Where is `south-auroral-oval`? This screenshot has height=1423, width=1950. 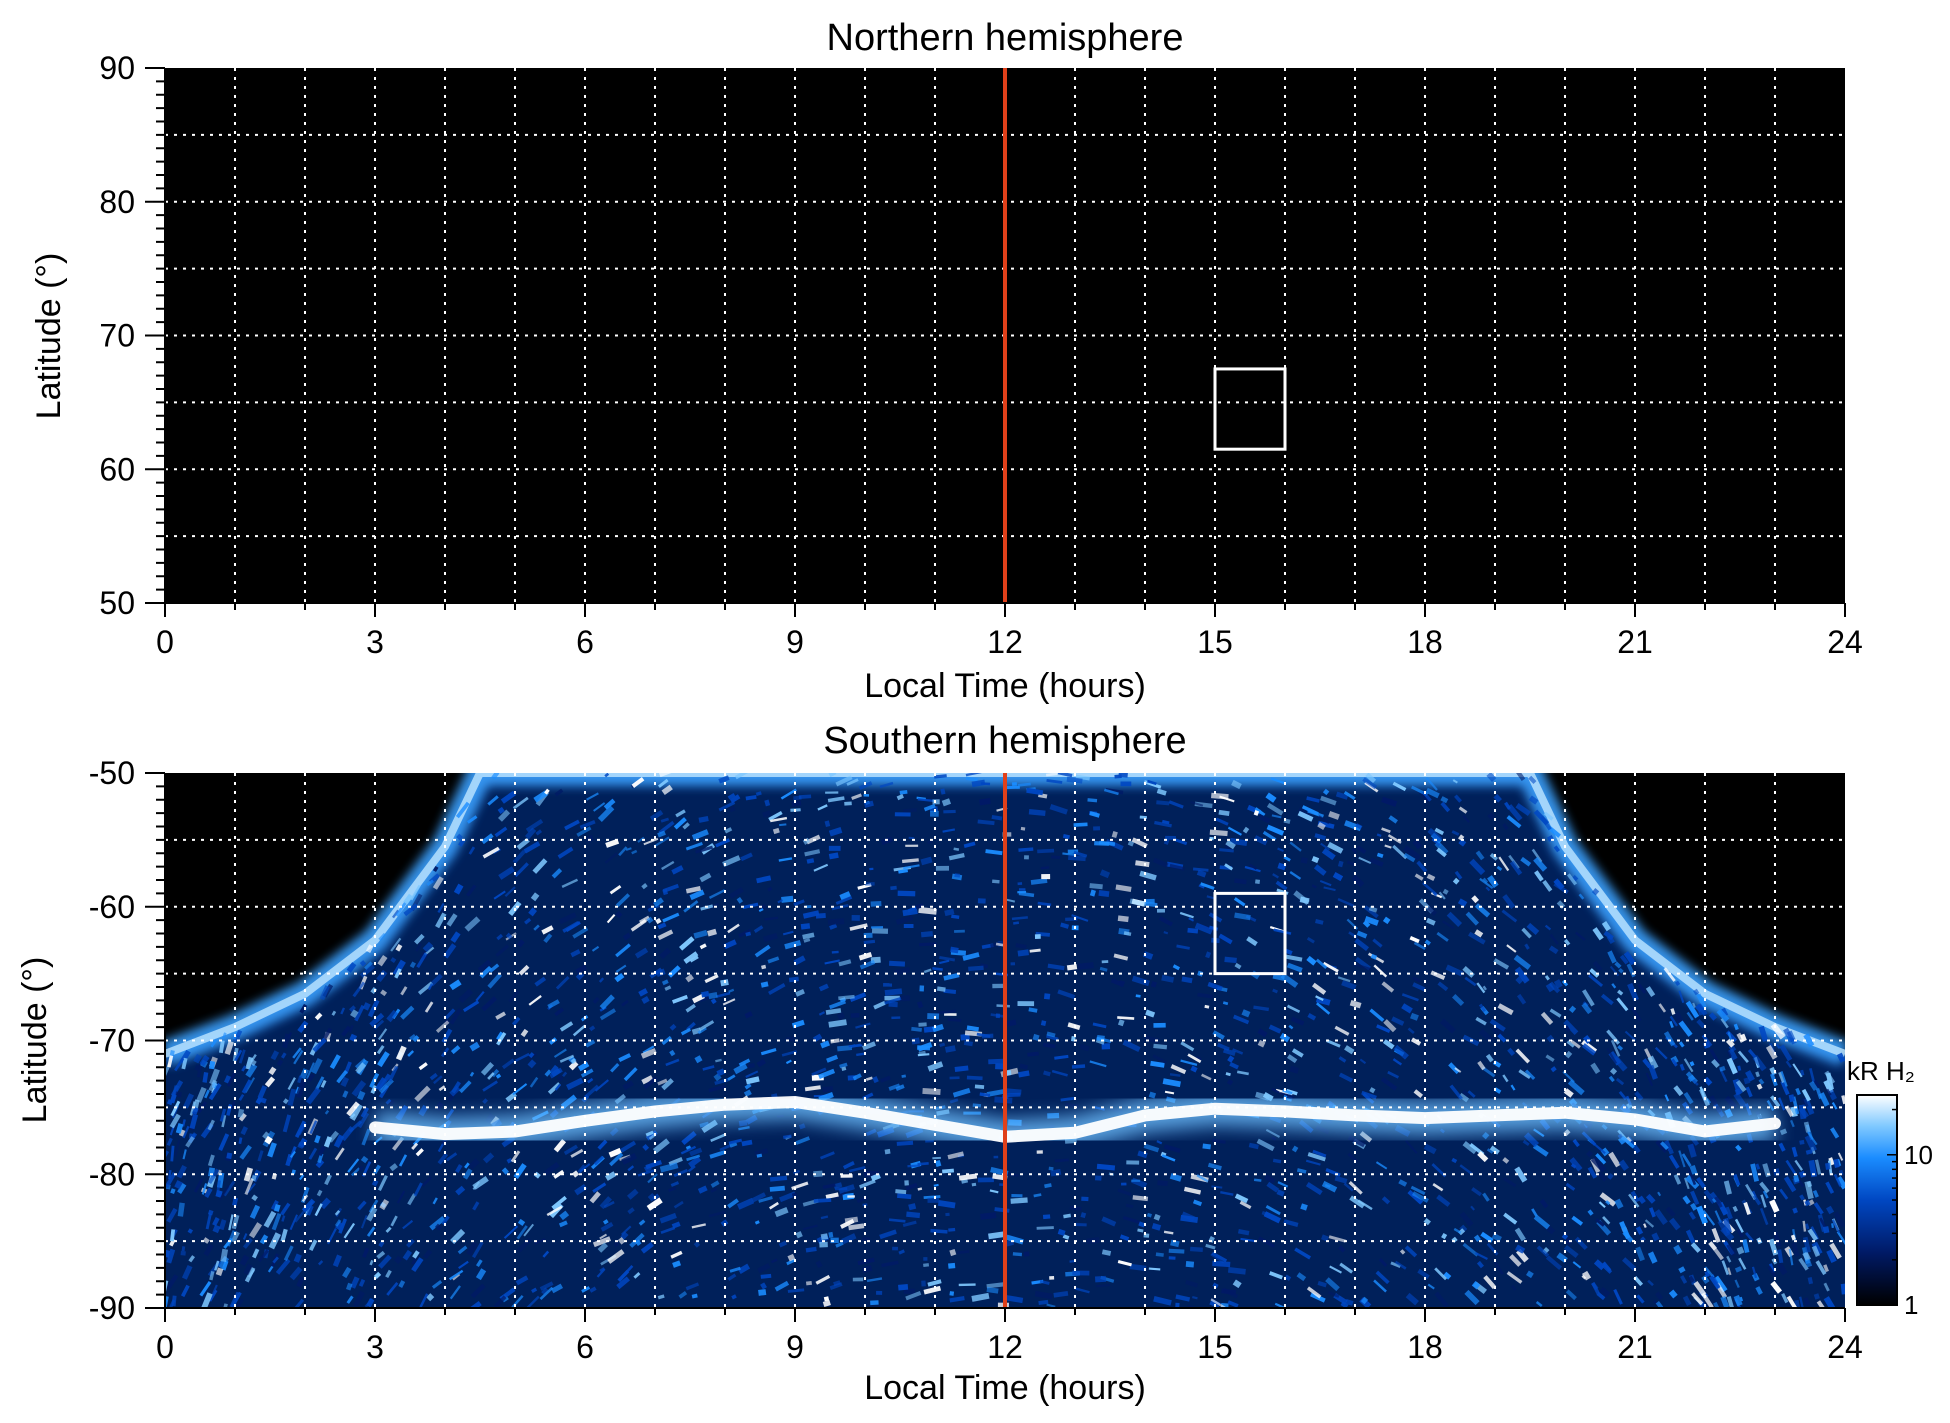 south-auroral-oval is located at coordinates (1075, 1119).